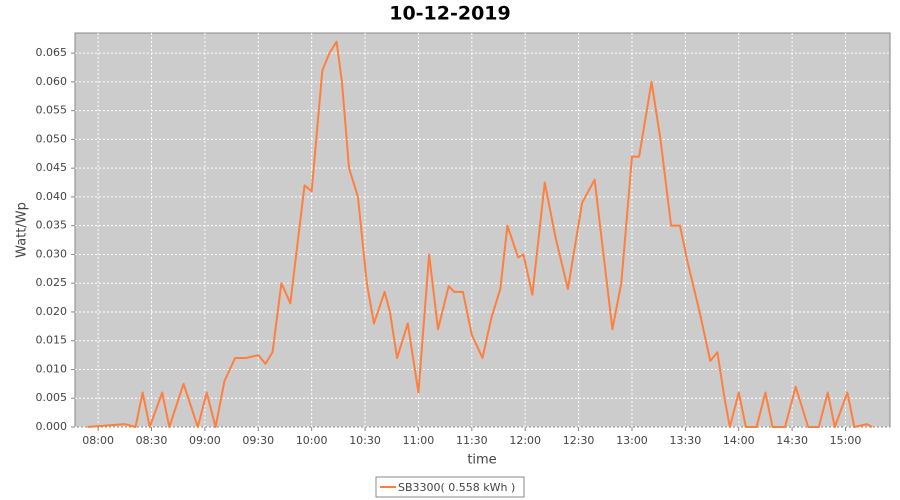 The height and width of the screenshot is (500, 900). I want to click on x-tick-label: 09:00, so click(205, 440).